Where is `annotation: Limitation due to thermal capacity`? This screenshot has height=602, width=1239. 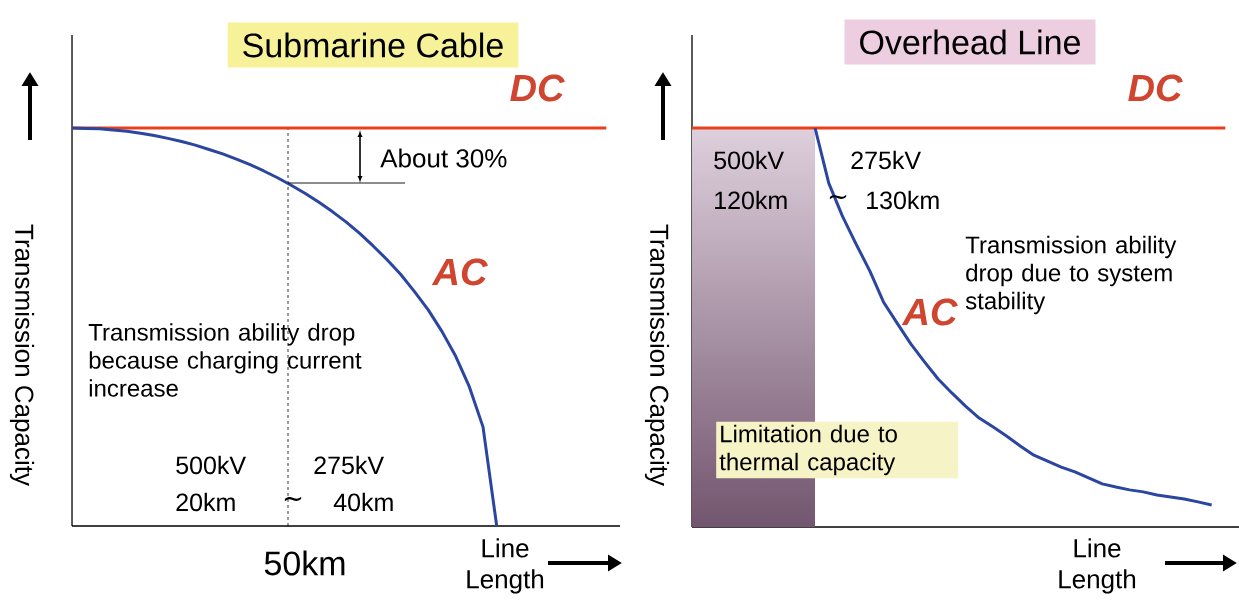
annotation: Limitation due to thermal capacity is located at coordinates (808, 450).